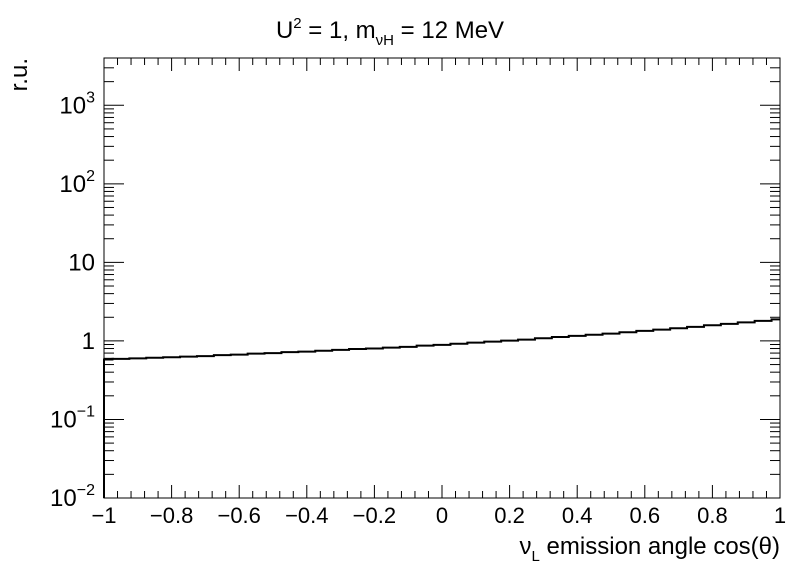 The height and width of the screenshot is (572, 796). Describe the element at coordinates (660, 546) in the screenshot. I see `xlabel-tail: emission angle cos(θ)` at that location.